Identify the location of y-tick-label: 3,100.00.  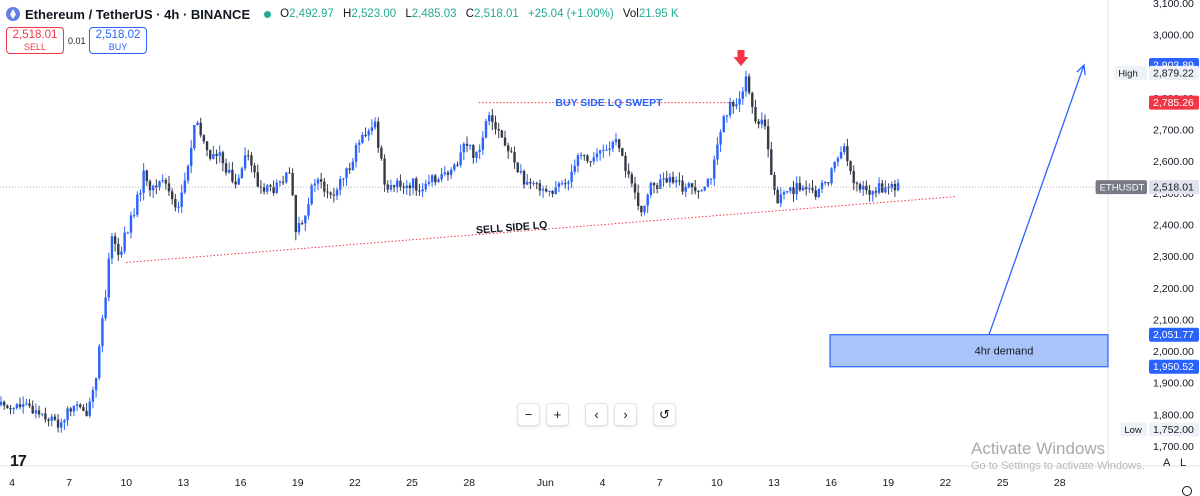
(1173, 5).